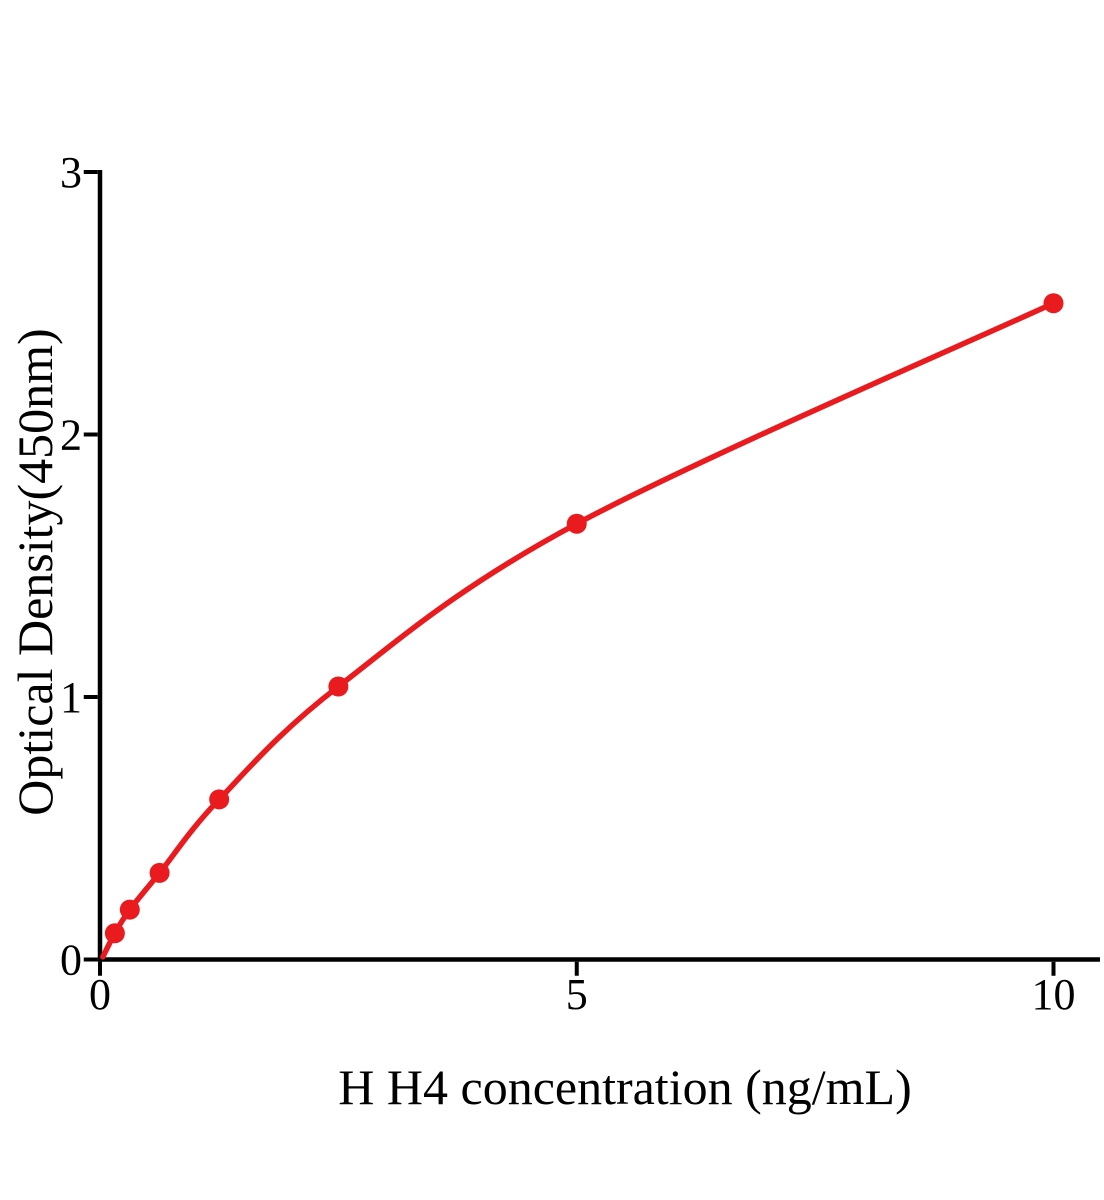 The width and height of the screenshot is (1104, 1200). Describe the element at coordinates (624, 1087) in the screenshot. I see `x-axis-title: H H4 concentration (ng/mL)` at that location.